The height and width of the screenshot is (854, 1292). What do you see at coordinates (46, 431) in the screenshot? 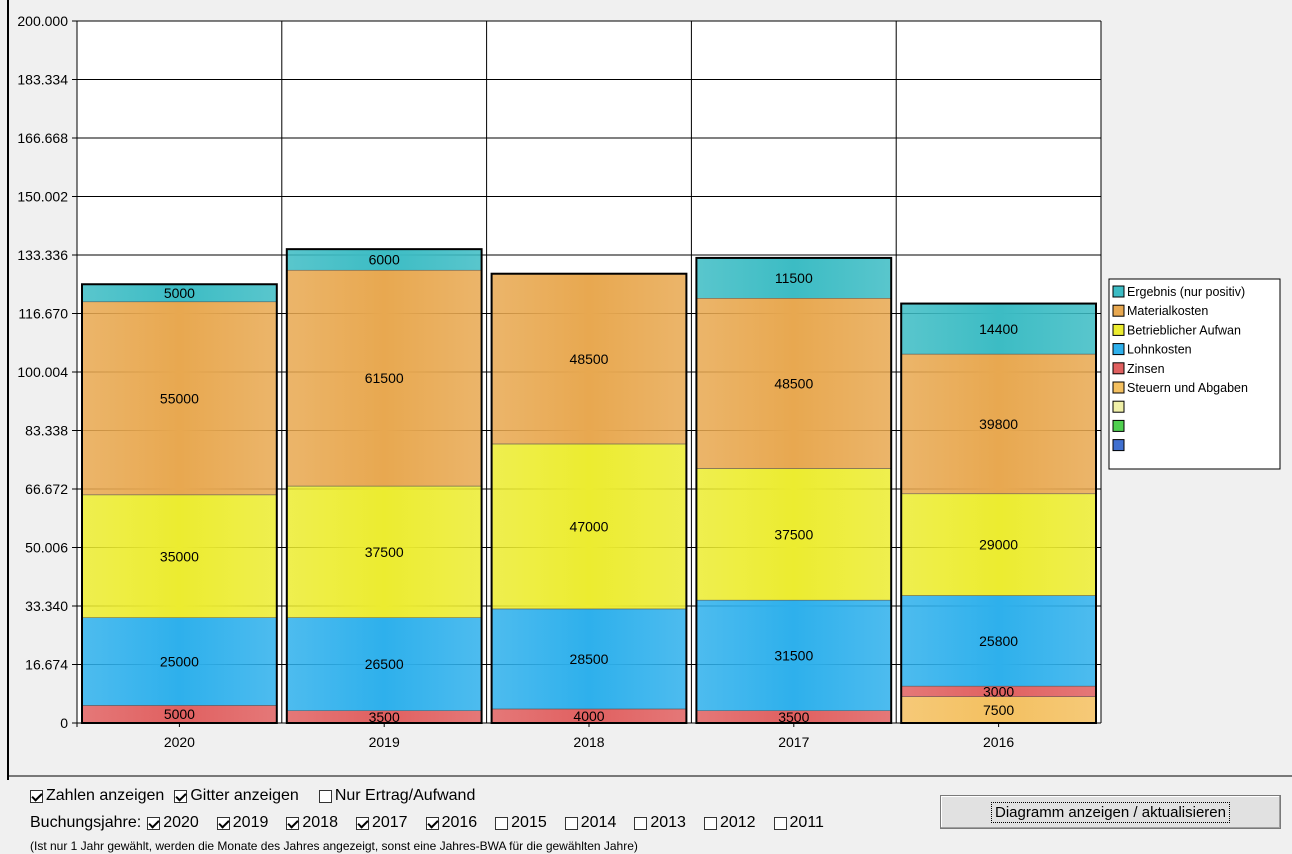
I see `y-tick-label: 83.338` at bounding box center [46, 431].